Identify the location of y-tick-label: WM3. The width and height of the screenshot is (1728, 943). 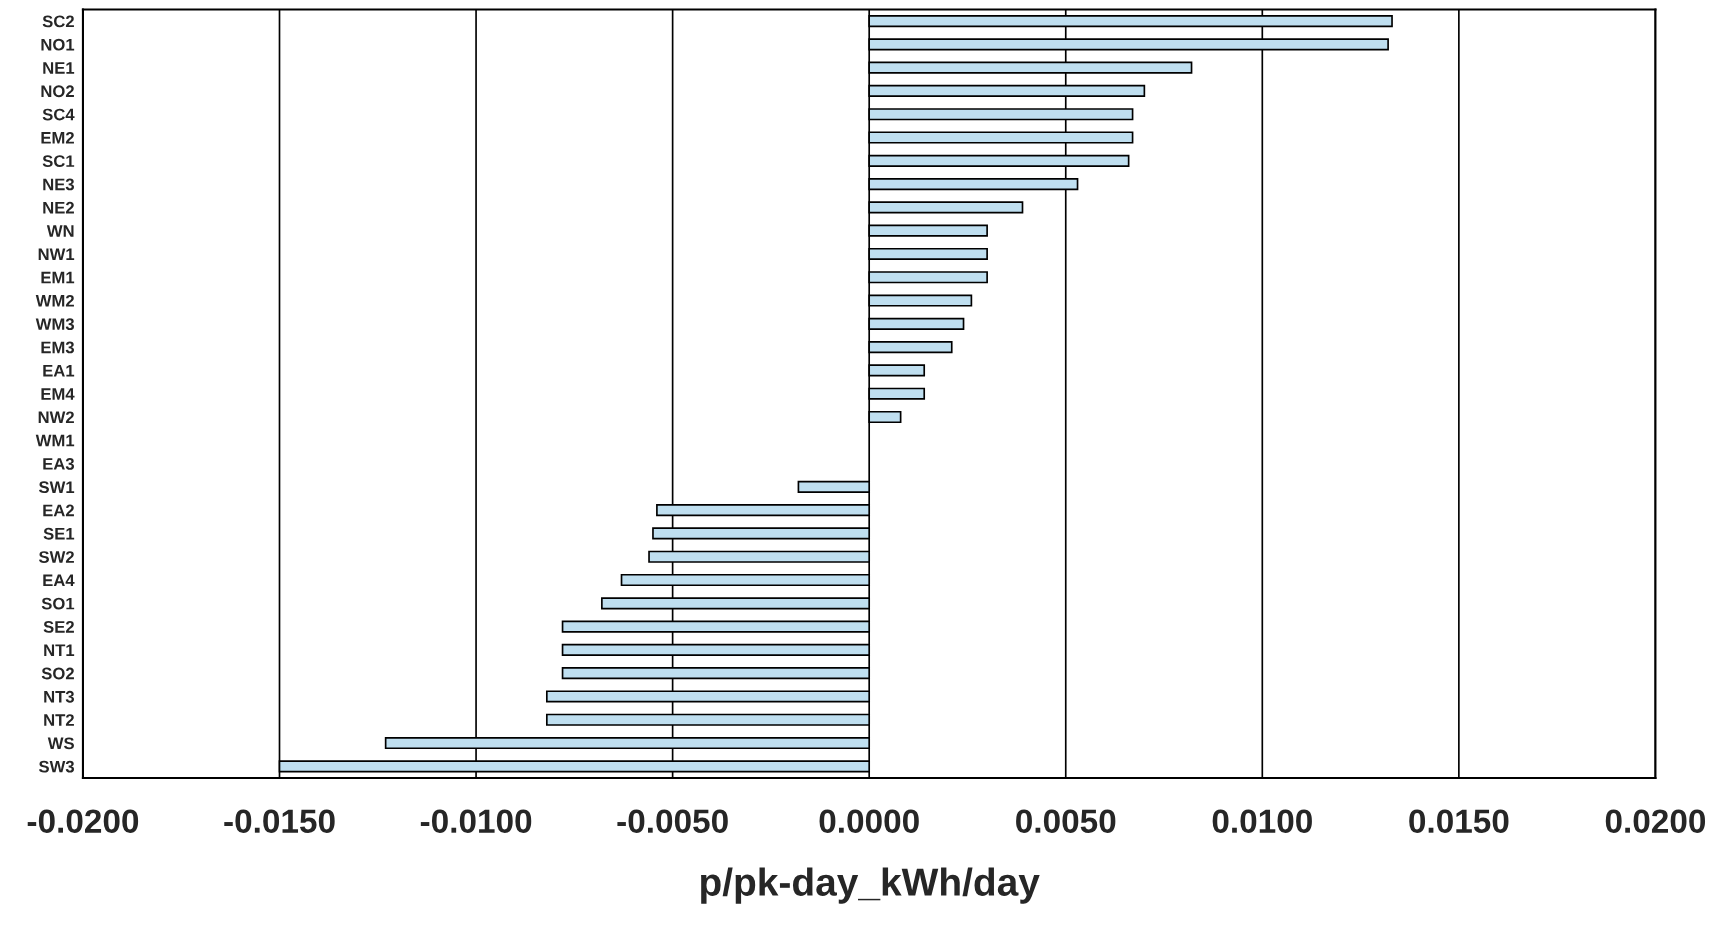
(55, 324).